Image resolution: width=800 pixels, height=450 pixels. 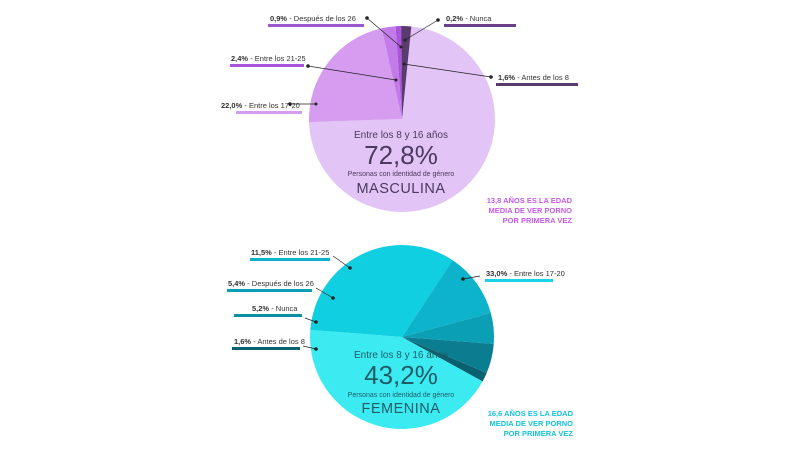 I want to click on male-dot-end-e, so click(x=316, y=104).